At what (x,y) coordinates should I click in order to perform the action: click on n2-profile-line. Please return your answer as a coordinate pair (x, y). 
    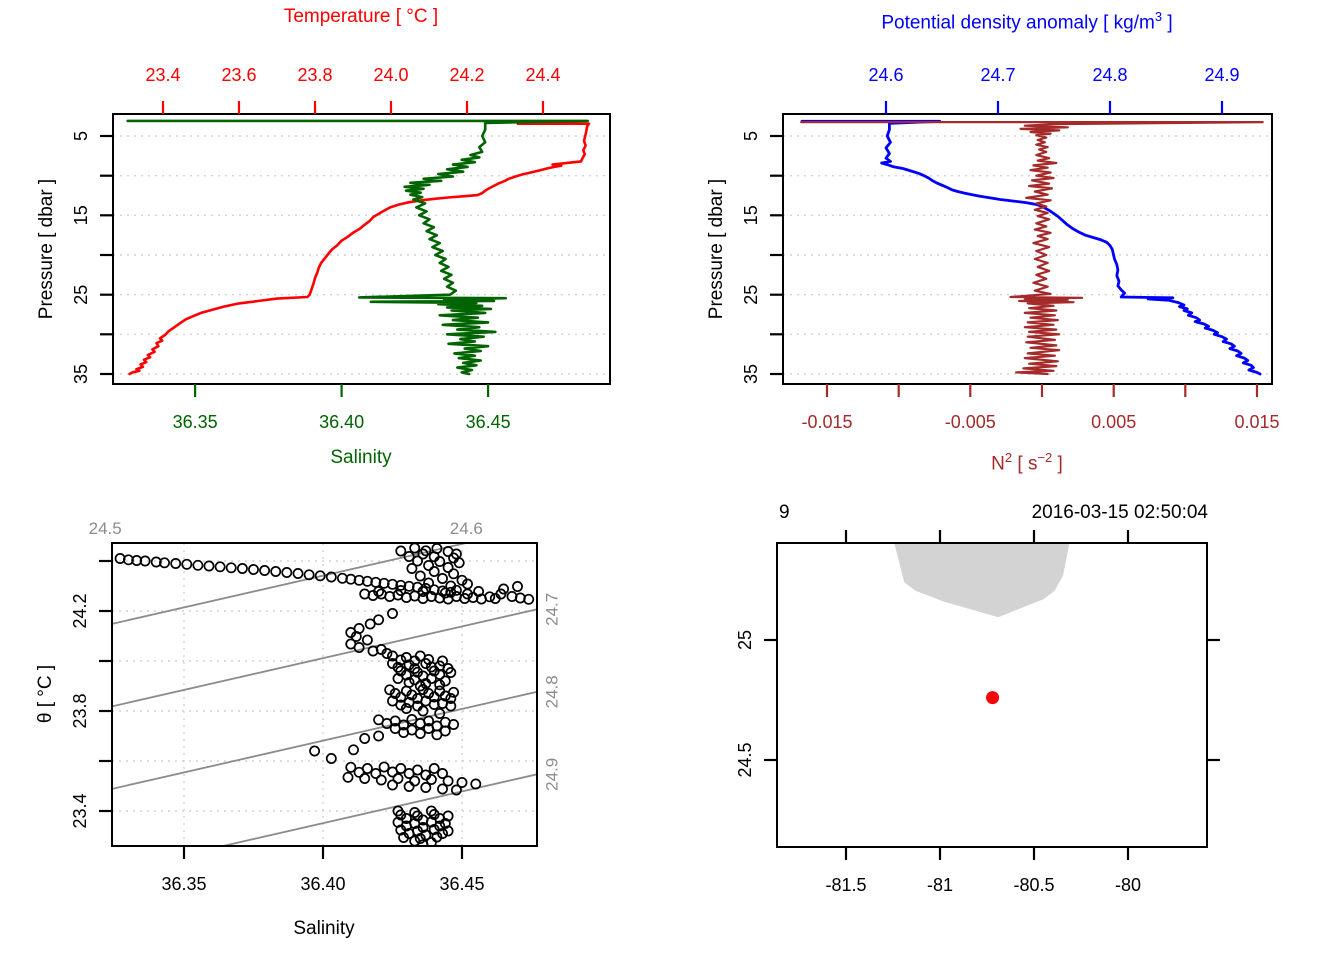
    Looking at the image, I should click on (1032, 248).